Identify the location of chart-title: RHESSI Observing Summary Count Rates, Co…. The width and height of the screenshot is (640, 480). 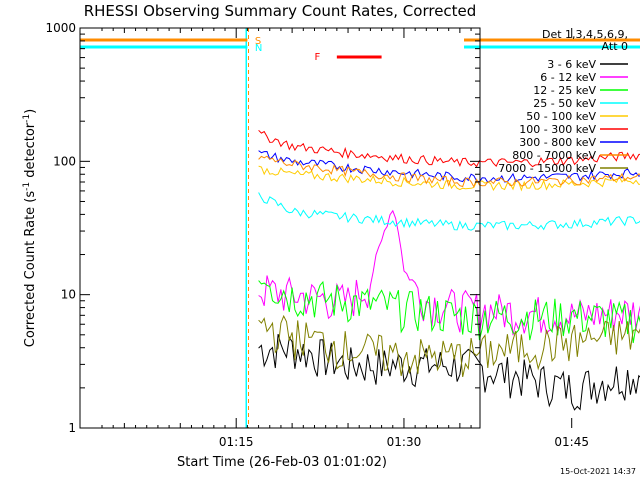
(280, 11).